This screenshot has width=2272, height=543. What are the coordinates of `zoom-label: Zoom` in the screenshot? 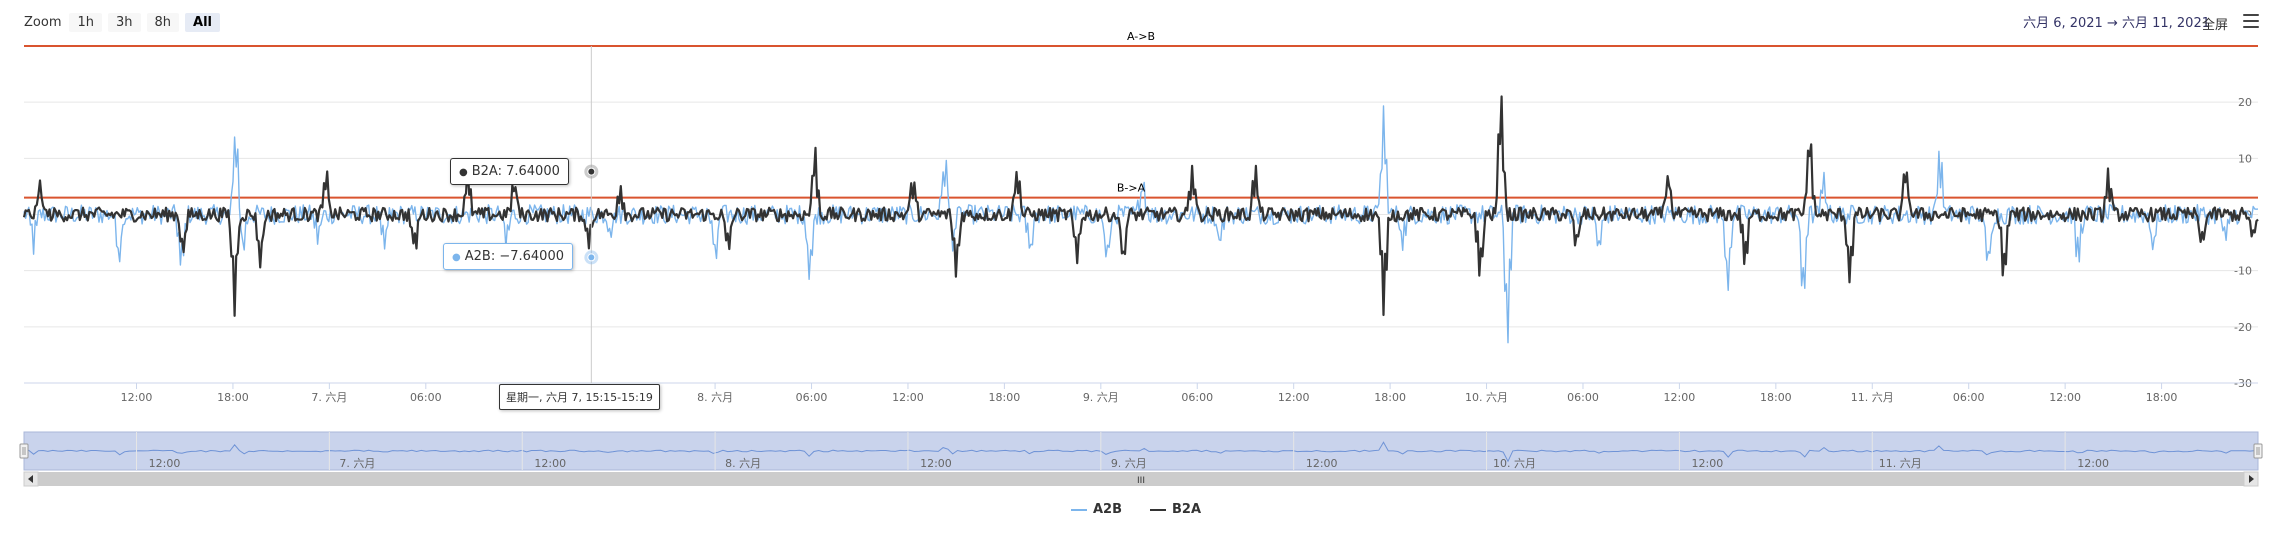 It's located at (43, 22).